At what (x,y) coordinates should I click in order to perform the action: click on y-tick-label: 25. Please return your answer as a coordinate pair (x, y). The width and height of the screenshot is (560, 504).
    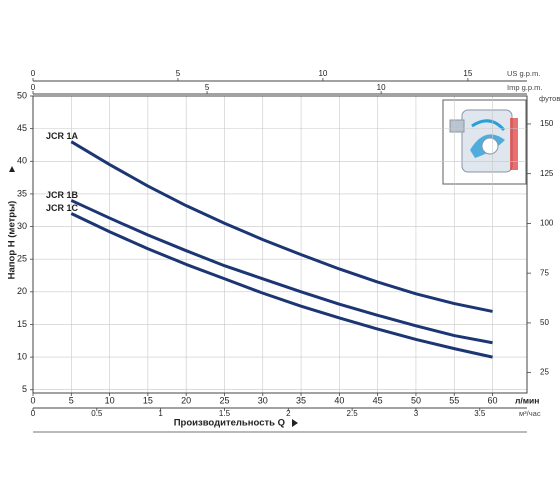
    Looking at the image, I should click on (22, 259).